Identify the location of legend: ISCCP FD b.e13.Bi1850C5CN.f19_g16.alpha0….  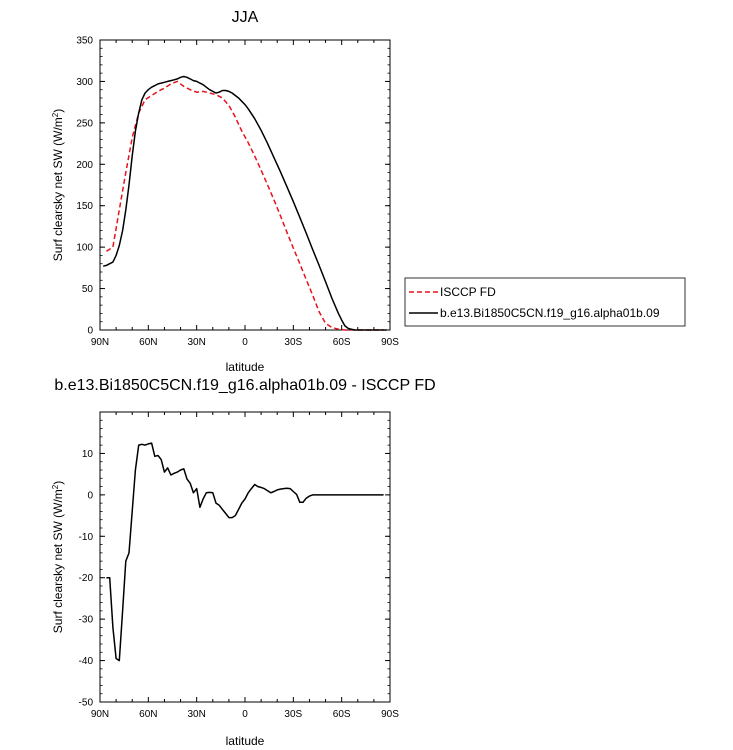
(545, 302).